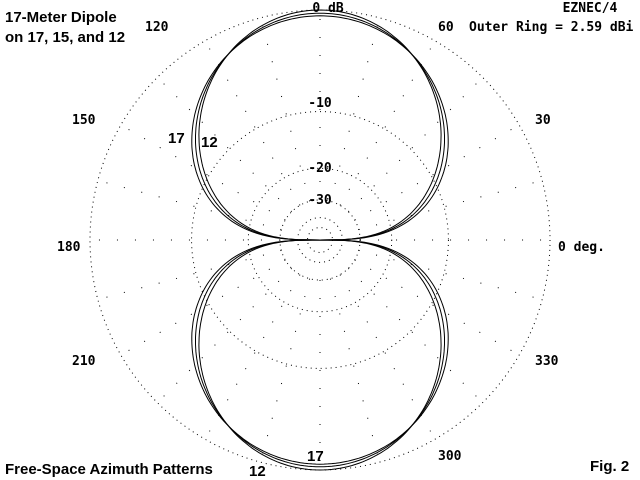  What do you see at coordinates (315, 456) in the screenshot?
I see `curve-label-17-lower: 17` at bounding box center [315, 456].